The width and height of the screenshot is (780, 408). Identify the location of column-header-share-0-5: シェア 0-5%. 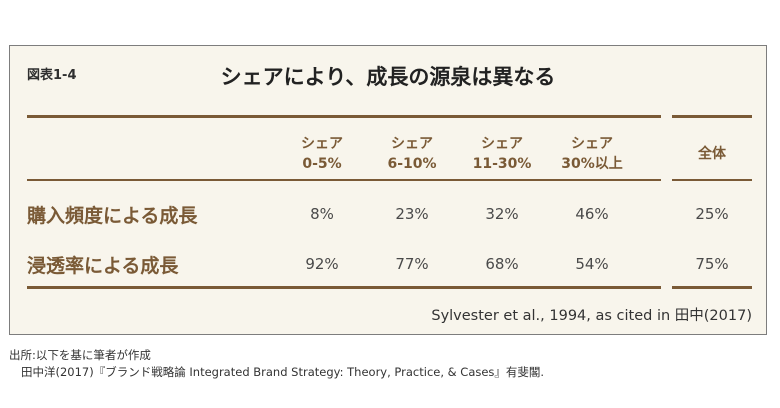
(322, 154).